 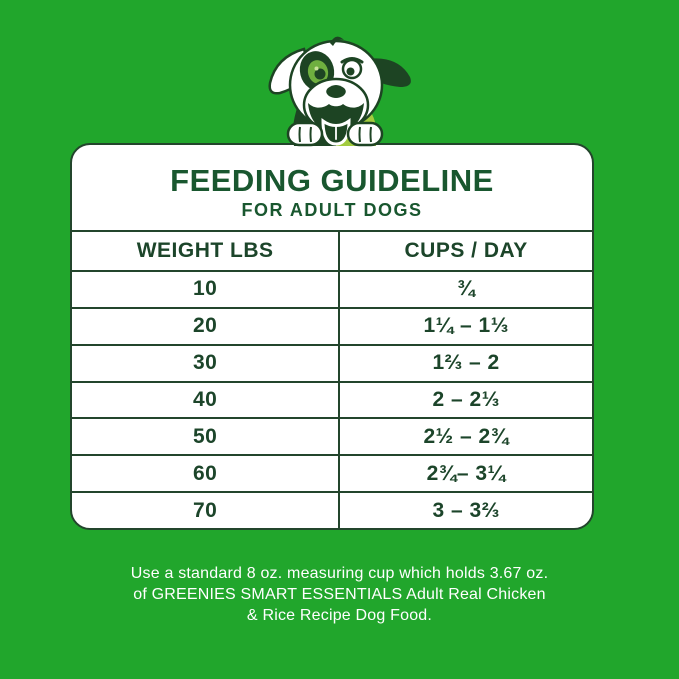 What do you see at coordinates (350, 71) in the screenshot?
I see `dog-right-pupil` at bounding box center [350, 71].